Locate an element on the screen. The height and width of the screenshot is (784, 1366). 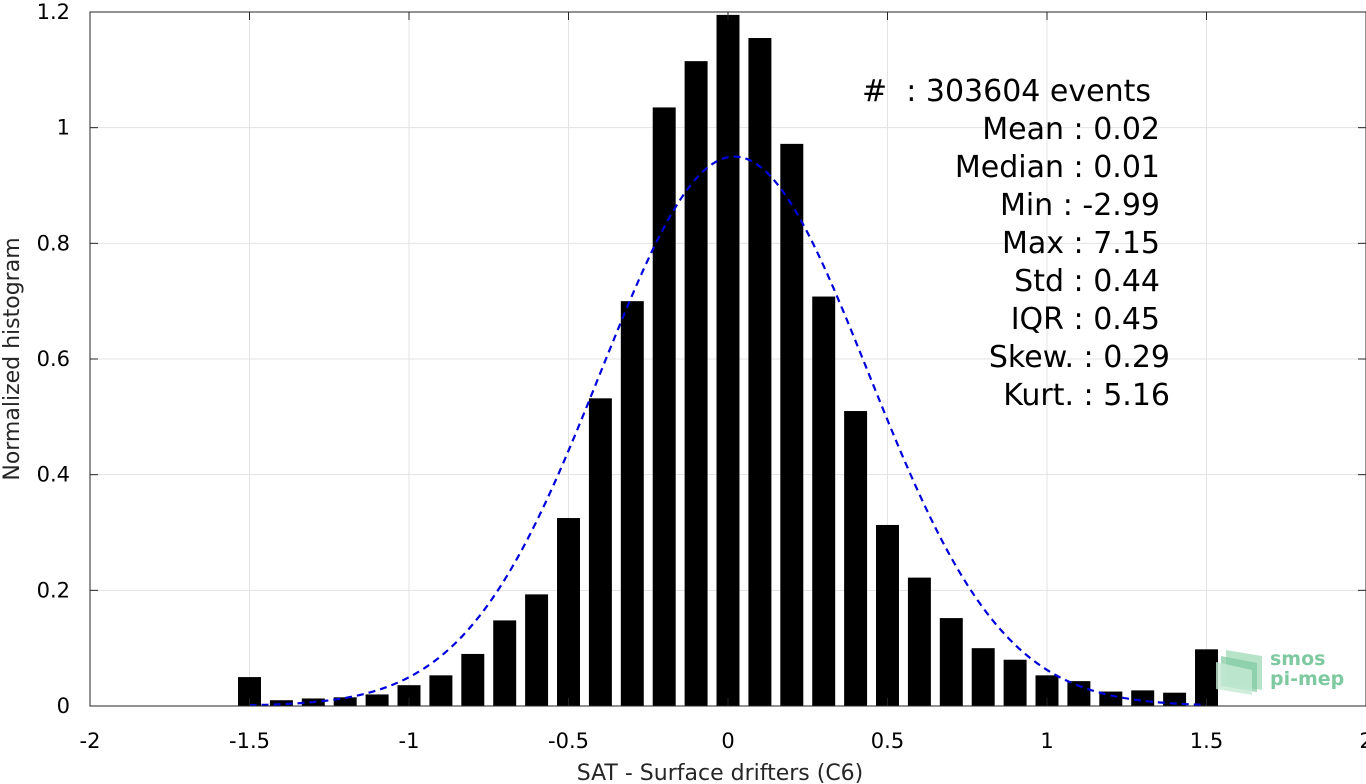
x-tick-label: 2 is located at coordinates (1362, 741).